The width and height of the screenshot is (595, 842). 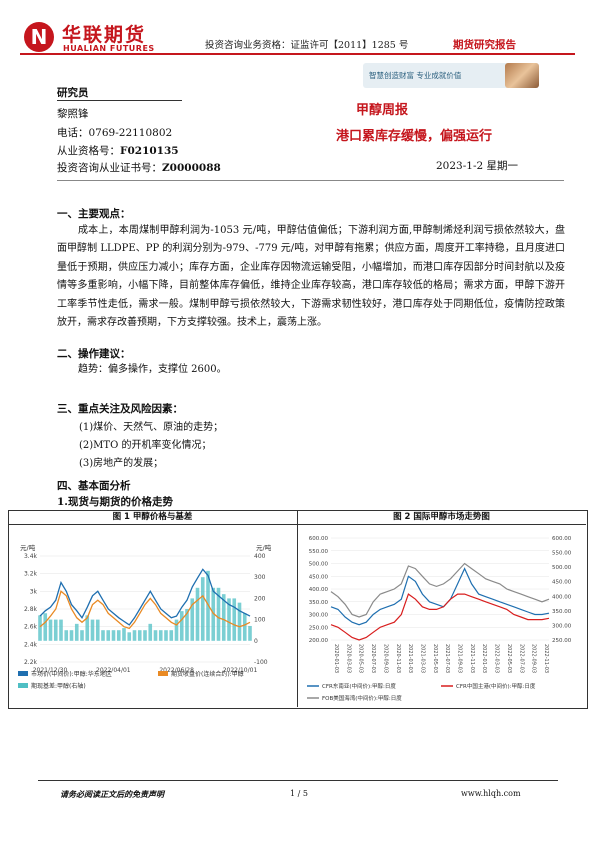 What do you see at coordinates (31, 644) in the screenshot?
I see `y-left-tick: 2.4k` at bounding box center [31, 644].